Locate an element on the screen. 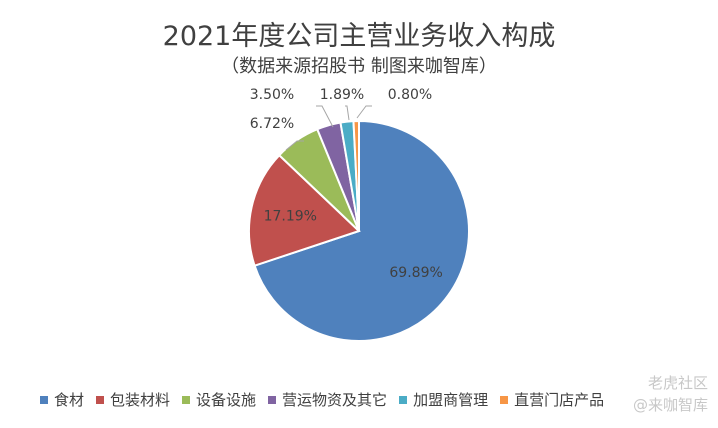 This screenshot has height=428, width=718. legend-label: 包装材料 is located at coordinates (140, 400).